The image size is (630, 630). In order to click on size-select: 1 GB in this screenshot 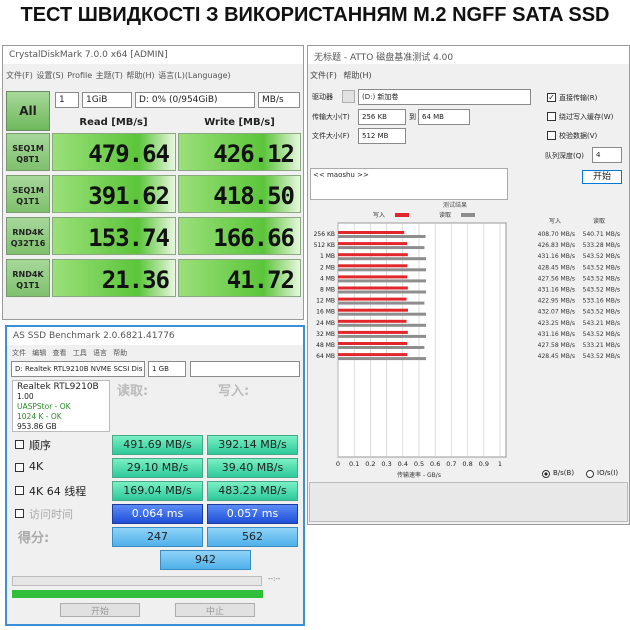, I will do `click(167, 369)`.